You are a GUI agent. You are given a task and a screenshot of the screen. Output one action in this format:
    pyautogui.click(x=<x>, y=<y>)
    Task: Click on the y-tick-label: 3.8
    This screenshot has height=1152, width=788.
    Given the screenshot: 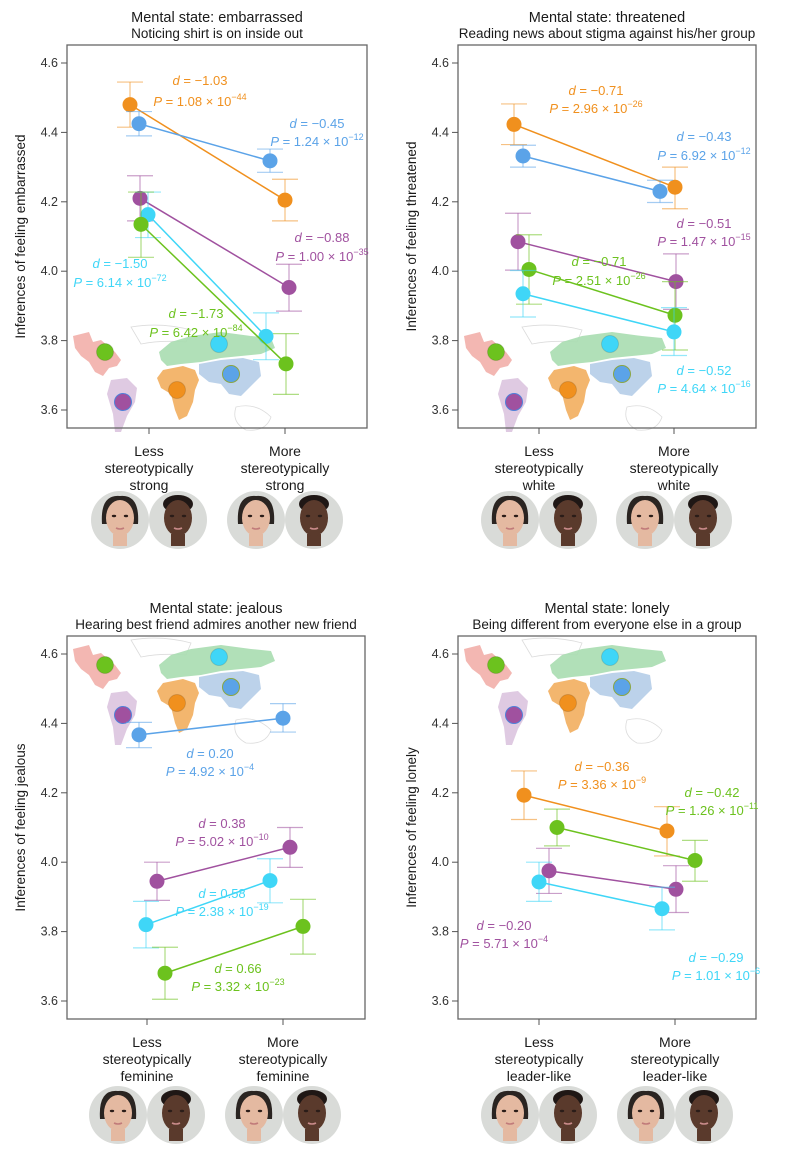 What is the action you would take?
    pyautogui.click(x=49, y=932)
    